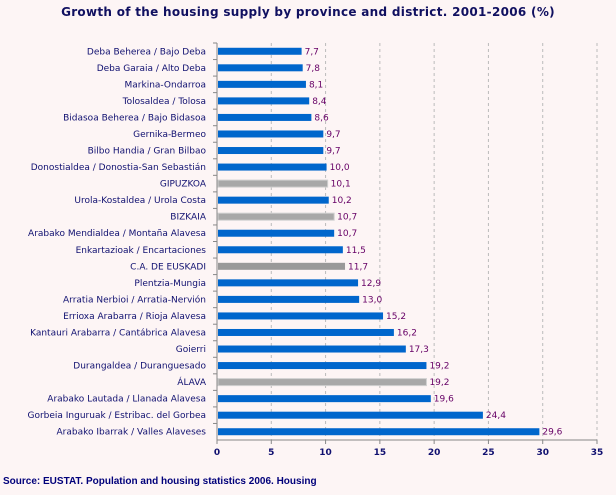 The height and width of the screenshot is (495, 616). Describe the element at coordinates (140, 201) in the screenshot. I see `category-label: Urola-Kostaldea / Urola Costa` at that location.